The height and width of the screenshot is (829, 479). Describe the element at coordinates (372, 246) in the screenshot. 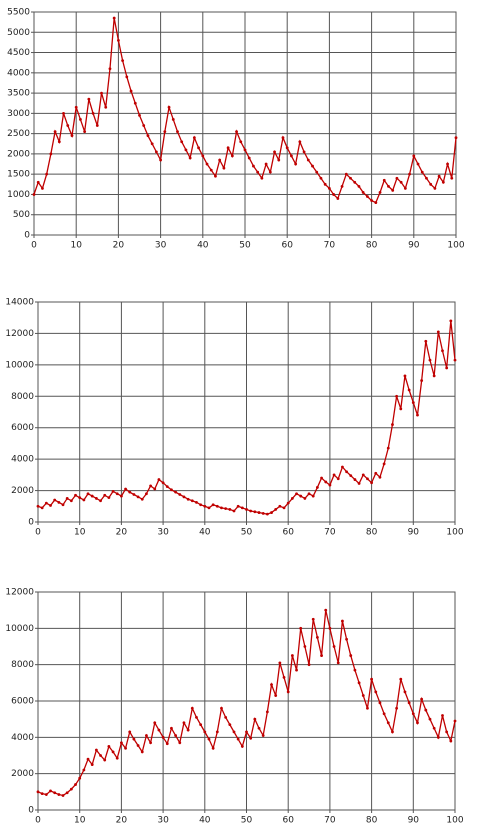

I see `x-tick-label: 80` at that location.